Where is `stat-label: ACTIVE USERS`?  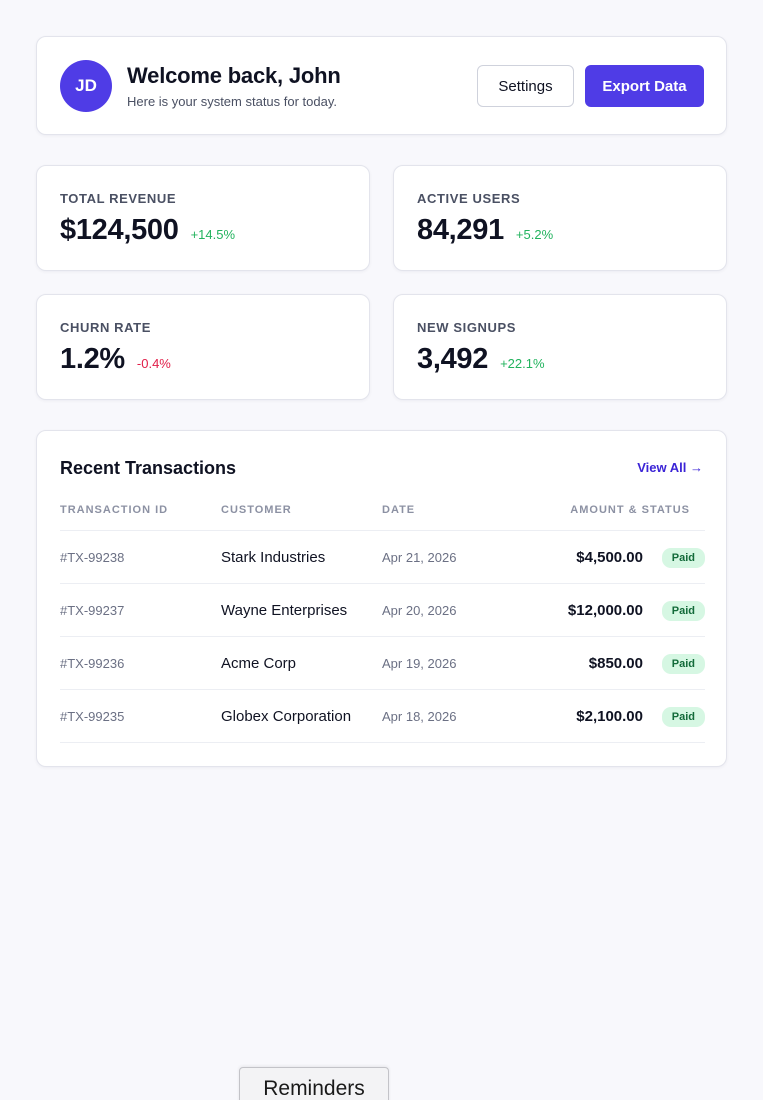 stat-label: ACTIVE USERS is located at coordinates (469, 198).